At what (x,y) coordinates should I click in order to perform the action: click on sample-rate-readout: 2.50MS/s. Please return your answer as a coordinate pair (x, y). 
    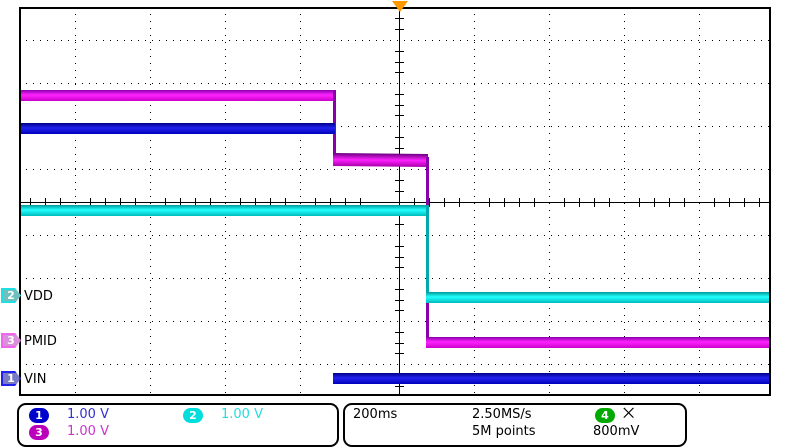
    Looking at the image, I should click on (502, 414).